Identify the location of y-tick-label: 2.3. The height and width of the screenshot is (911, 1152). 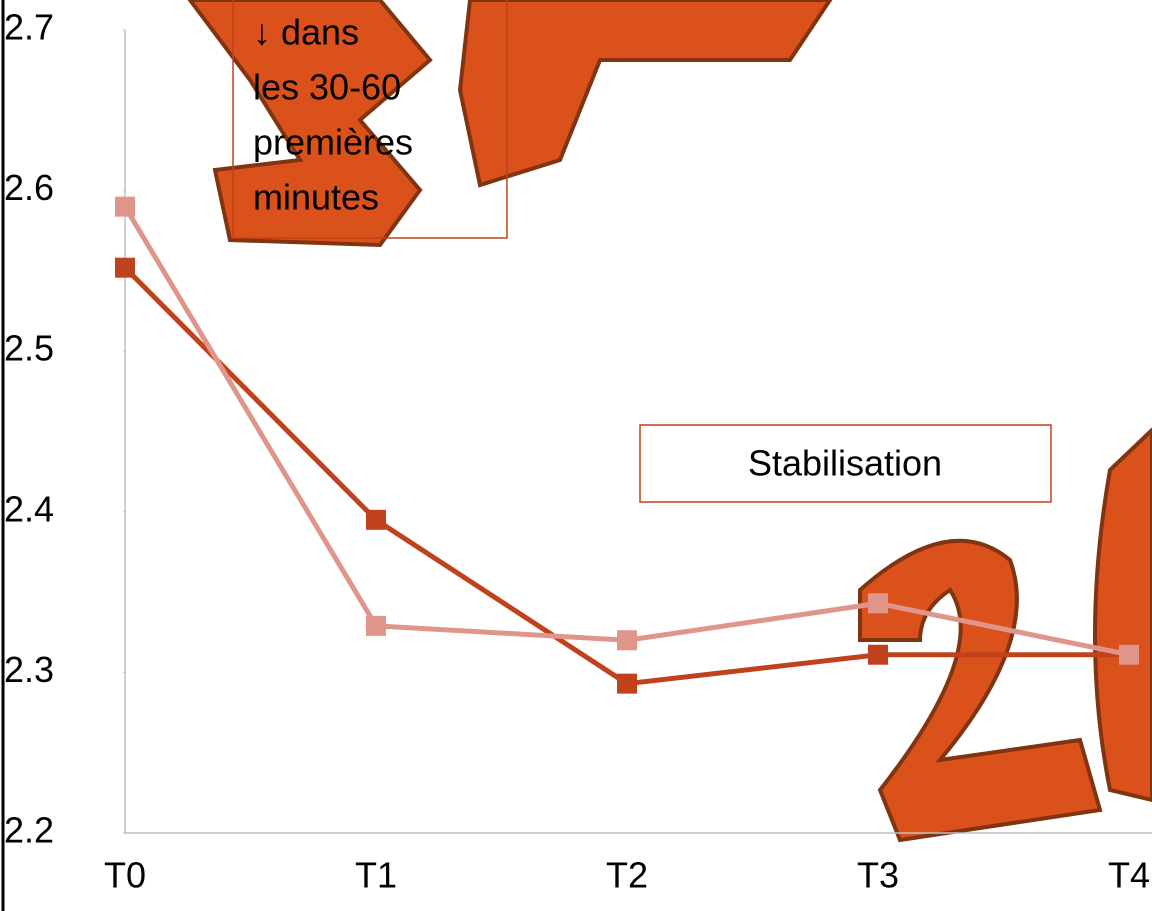
(29, 669).